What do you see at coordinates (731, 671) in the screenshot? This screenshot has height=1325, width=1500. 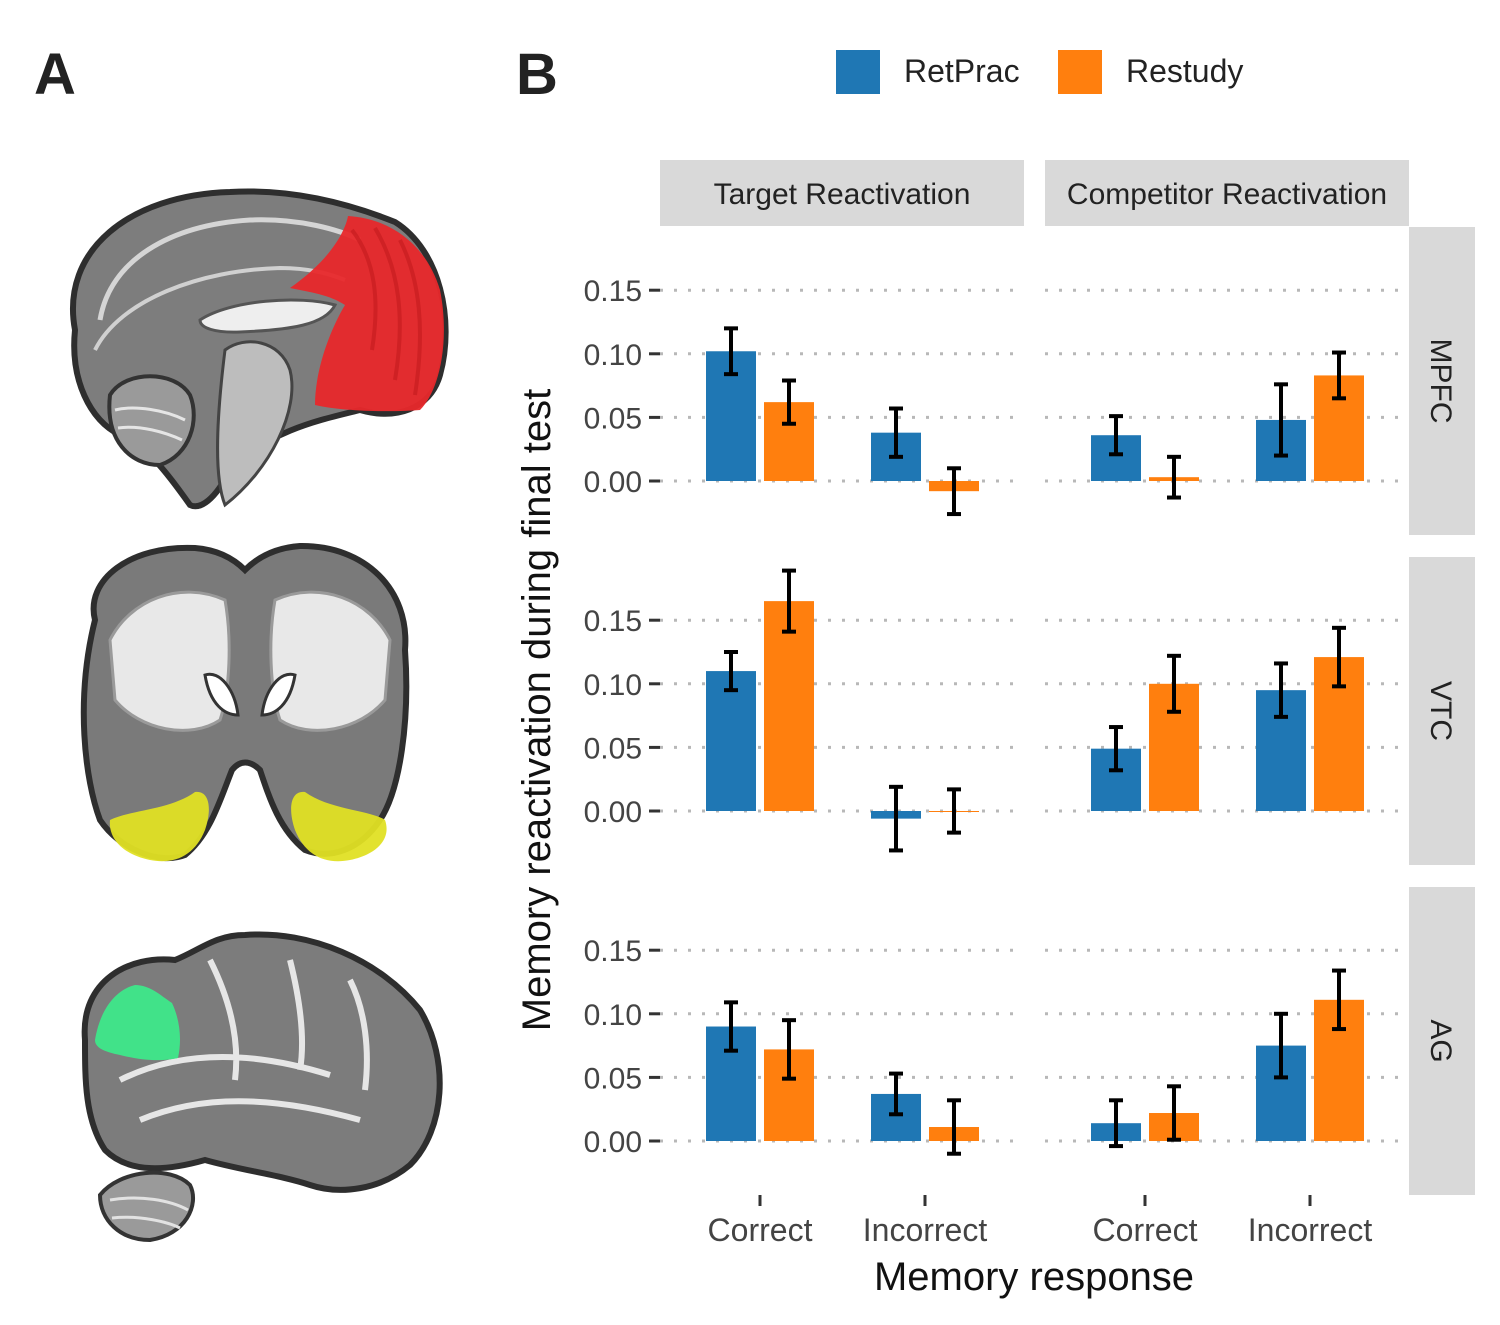 I see `error-bar-vtc-target-reactivation-correct-retprac` at bounding box center [731, 671].